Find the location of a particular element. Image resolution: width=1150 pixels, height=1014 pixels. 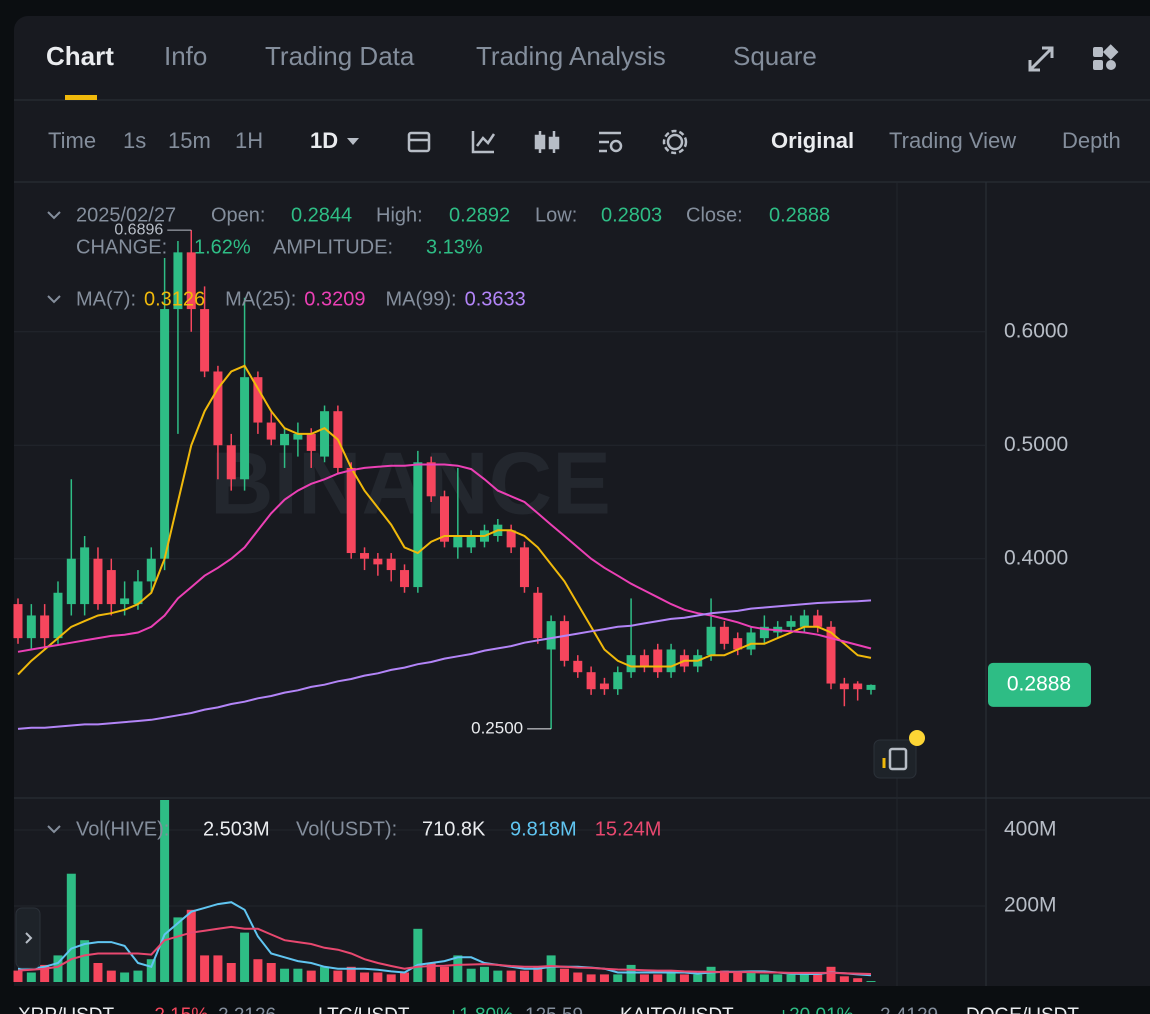

watermark: BINANCE is located at coordinates (410, 482).